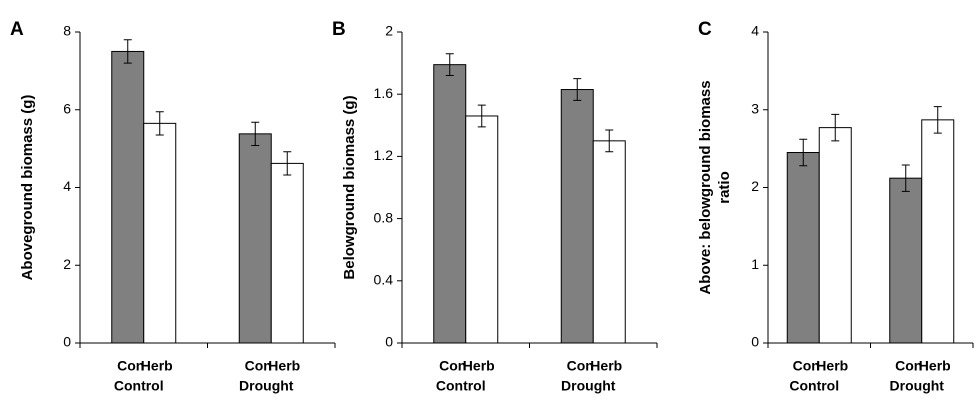 This screenshot has height=404, width=978. I want to click on panel-label: C, so click(705, 29).